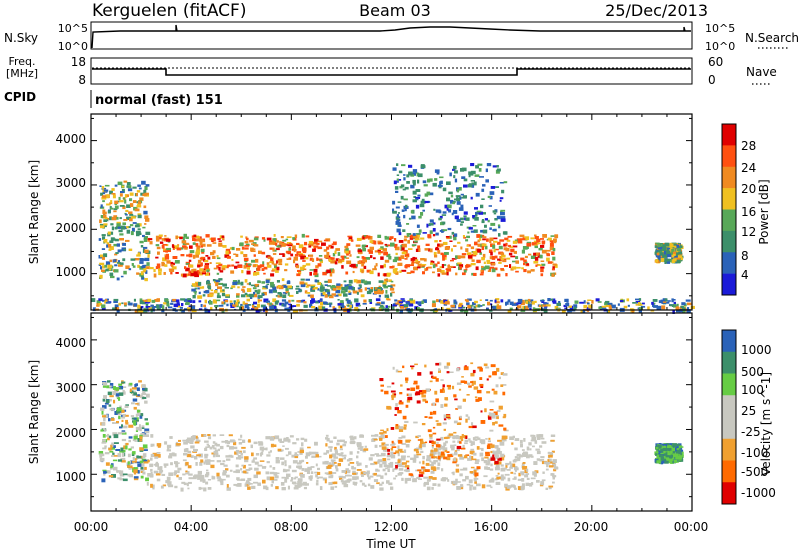 The width and height of the screenshot is (800, 554). I want to click on cpid-panel: CPID normal (fast) 151, so click(113, 99).